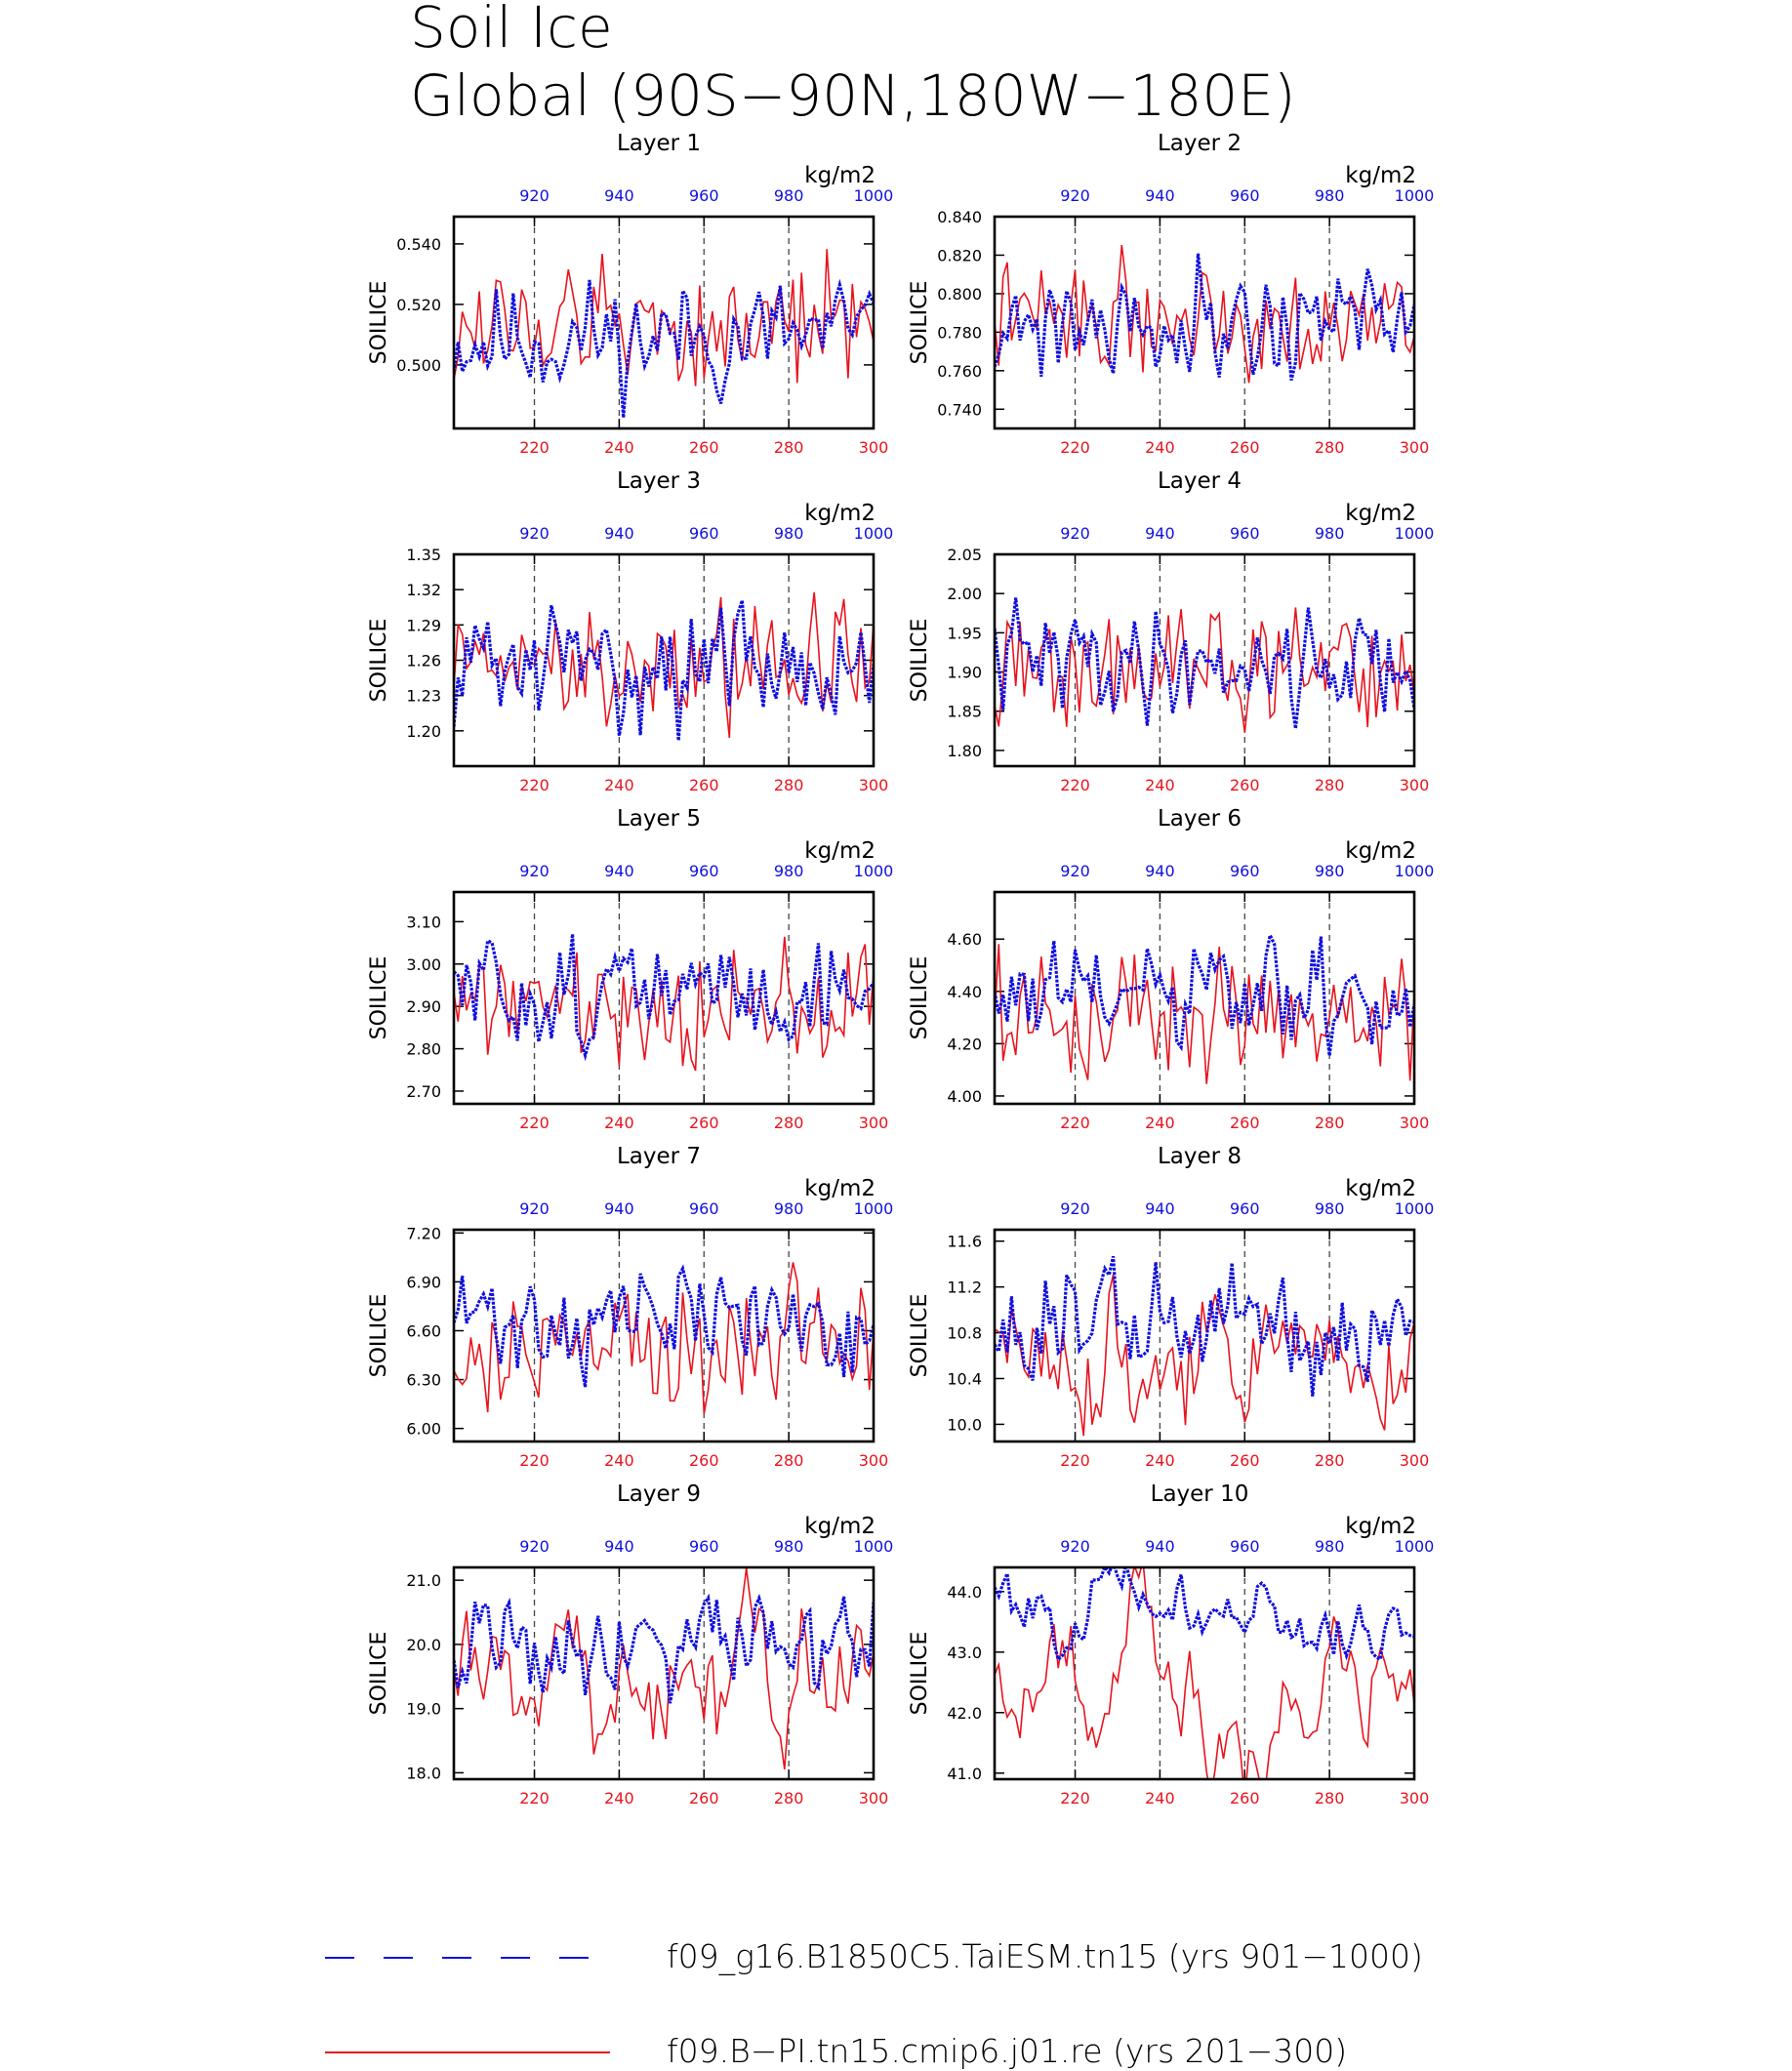  Describe the element at coordinates (423, 1773) in the screenshot. I see `y-tick-label: 18.0` at that location.